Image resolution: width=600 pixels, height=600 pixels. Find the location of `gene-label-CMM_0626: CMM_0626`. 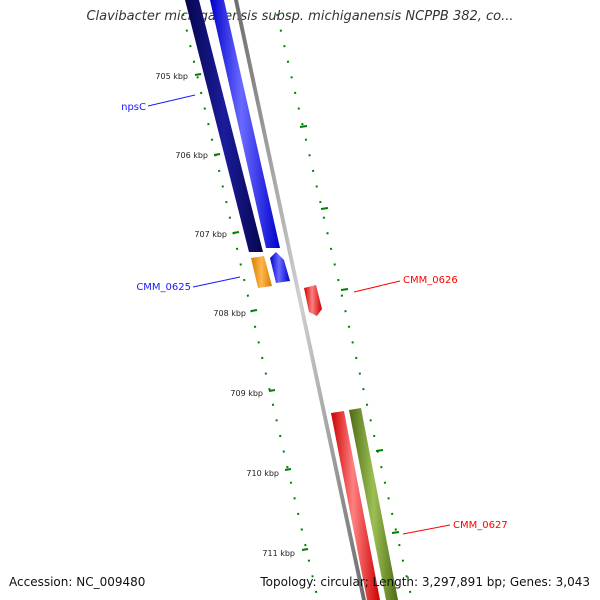

gene-label-CMM_0626: CMM_0626 is located at coordinates (430, 280).